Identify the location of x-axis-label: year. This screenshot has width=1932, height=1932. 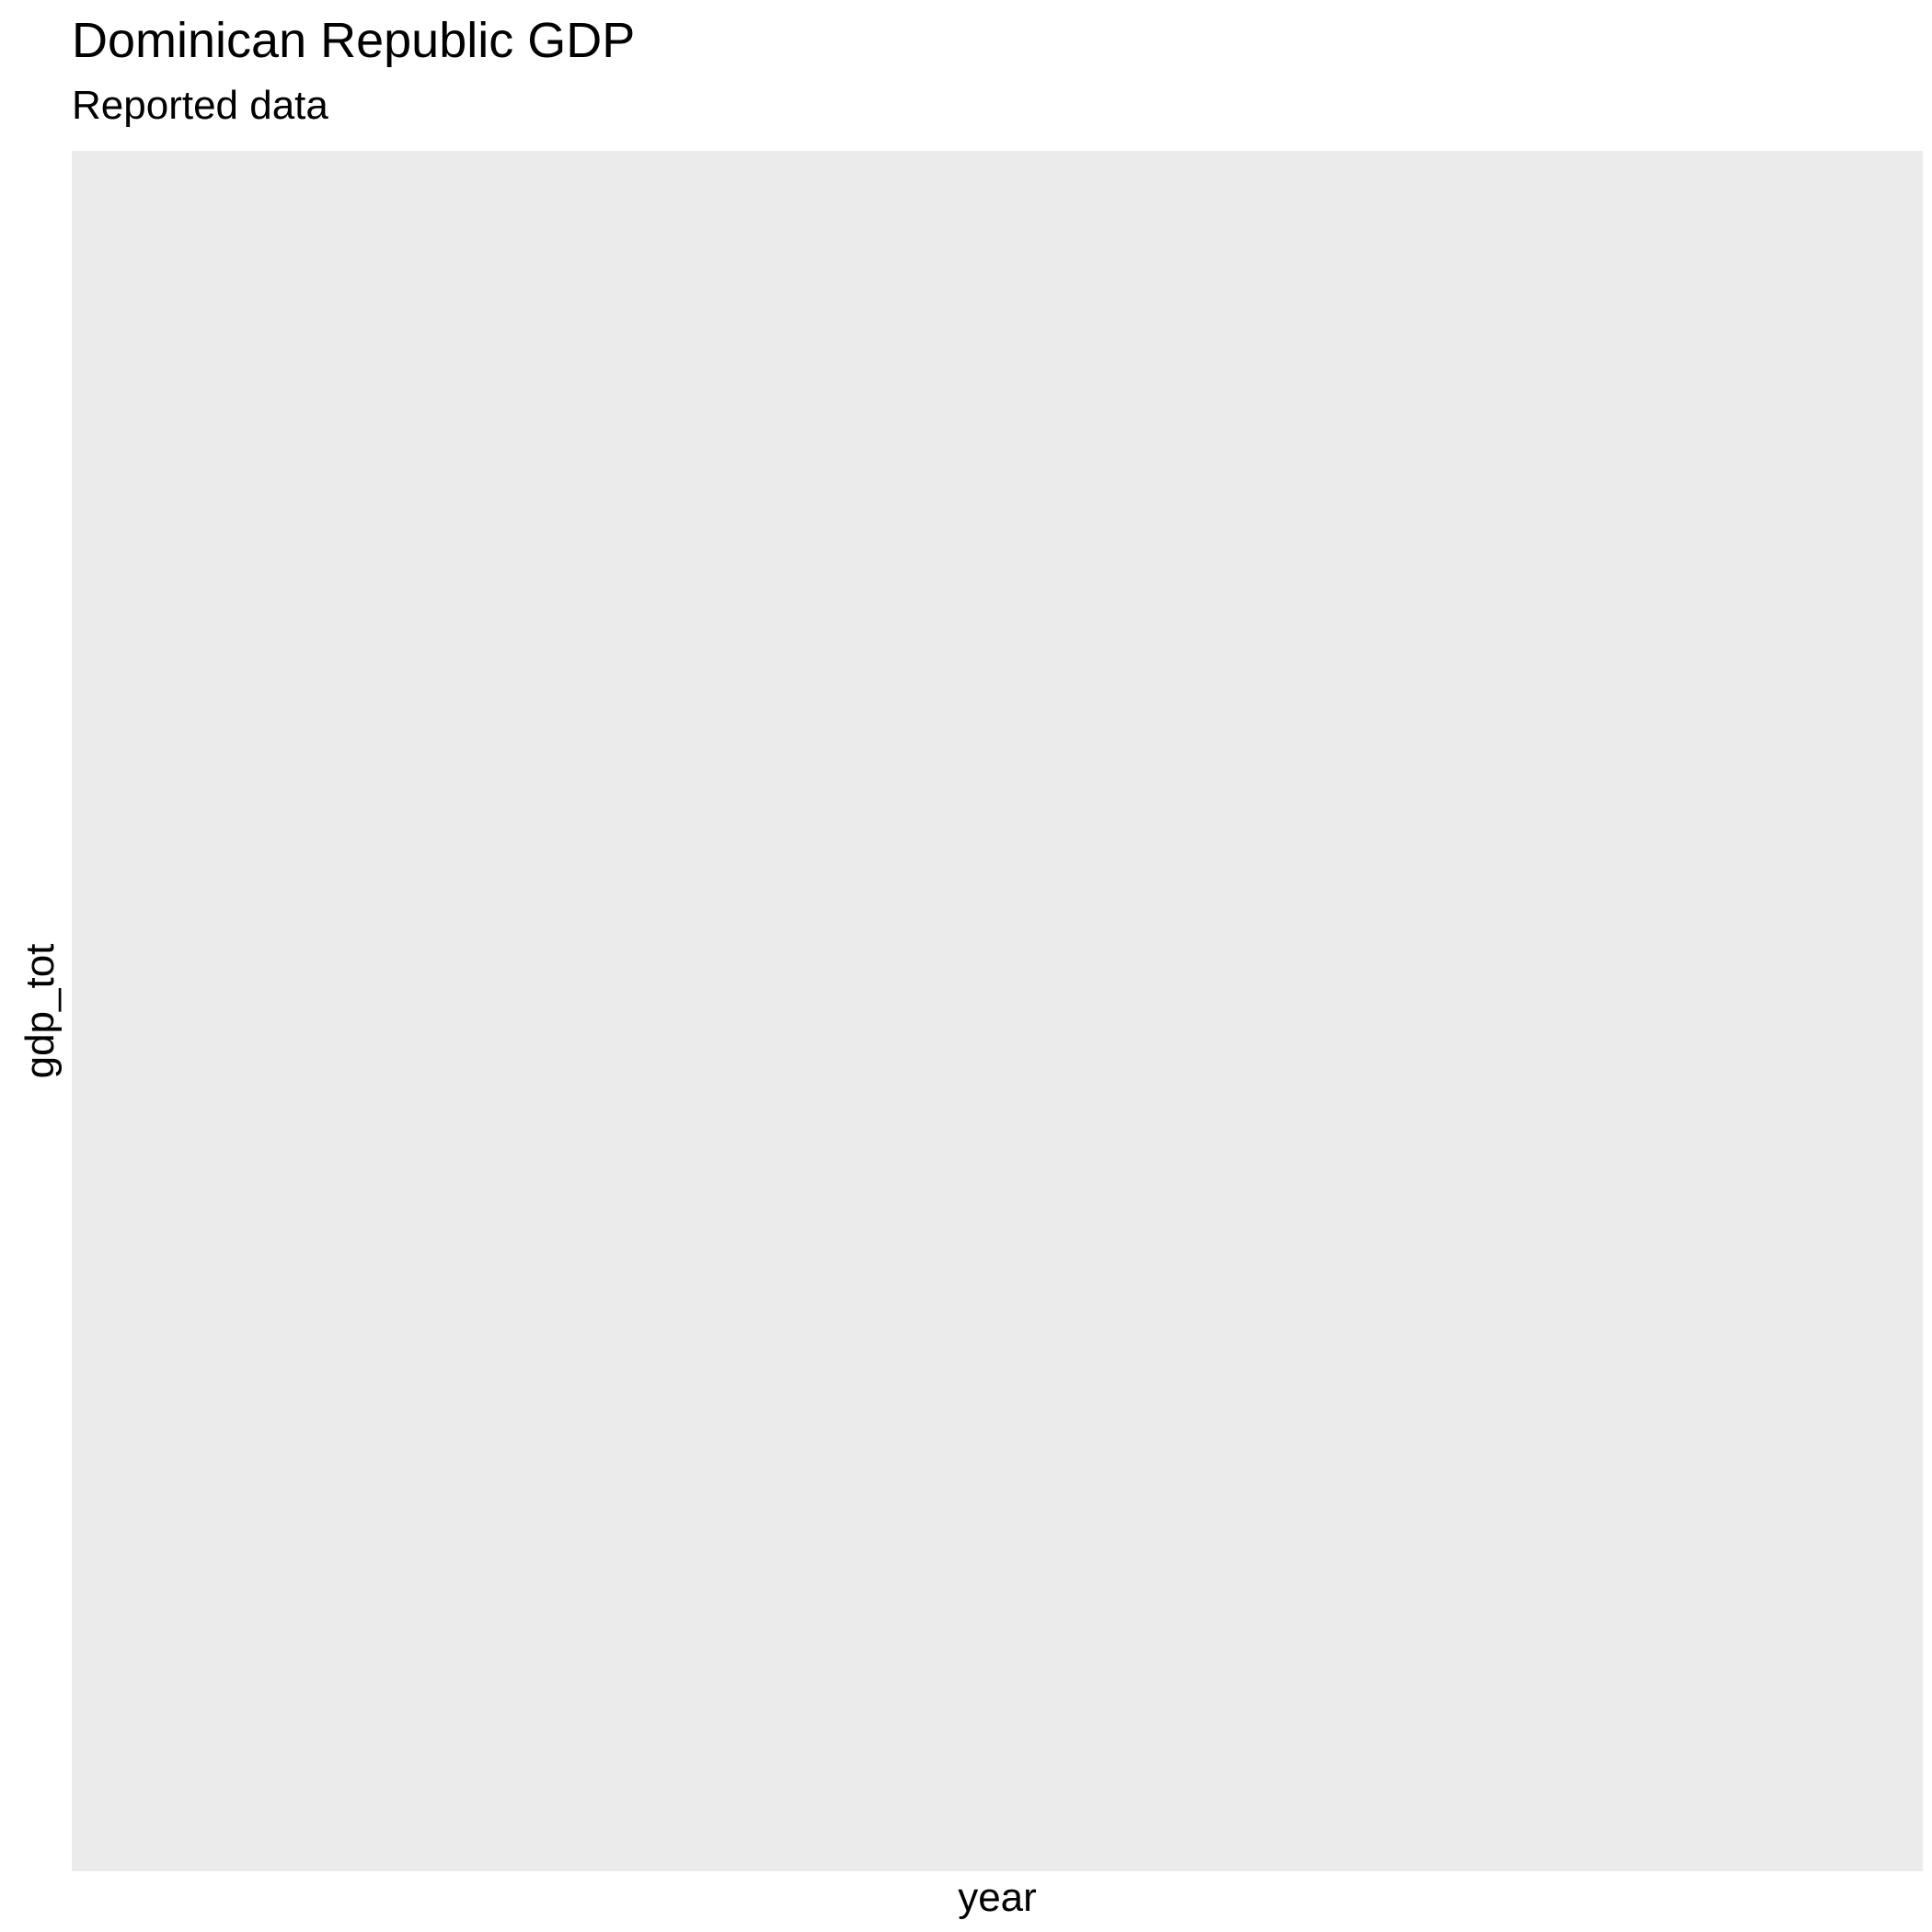
(997, 1897).